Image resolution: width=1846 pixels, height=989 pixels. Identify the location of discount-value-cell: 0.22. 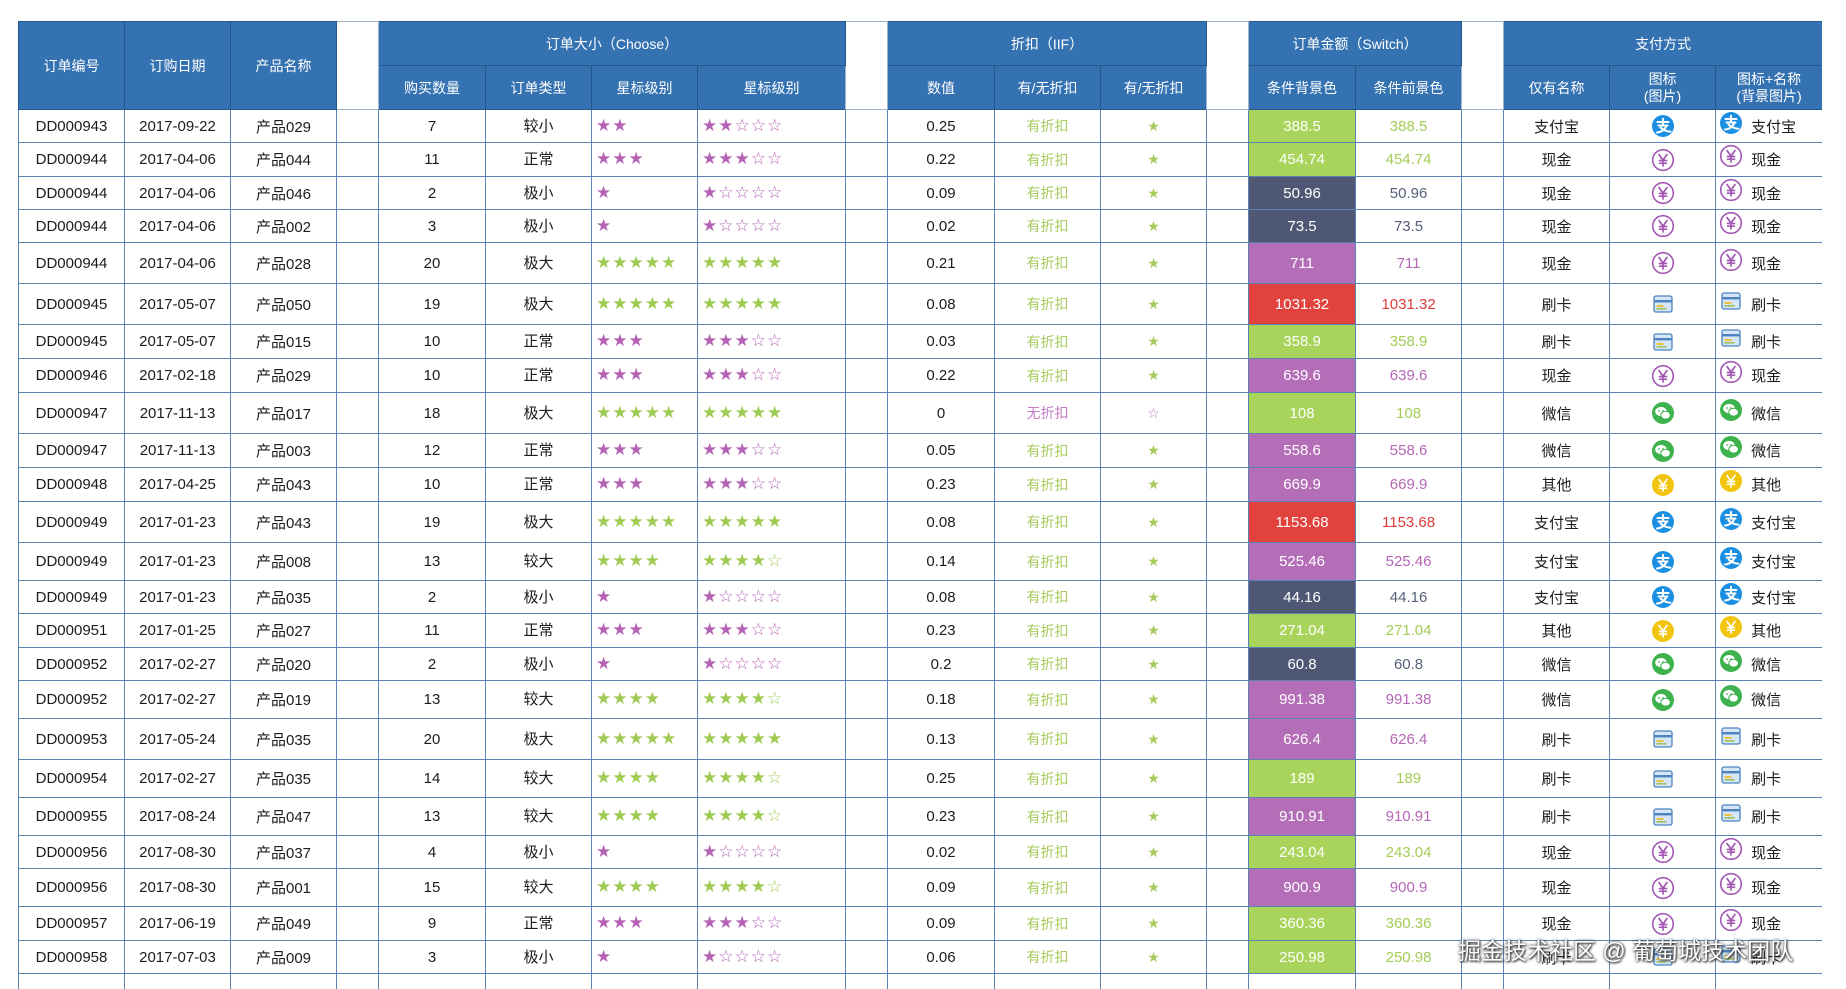
(941, 159).